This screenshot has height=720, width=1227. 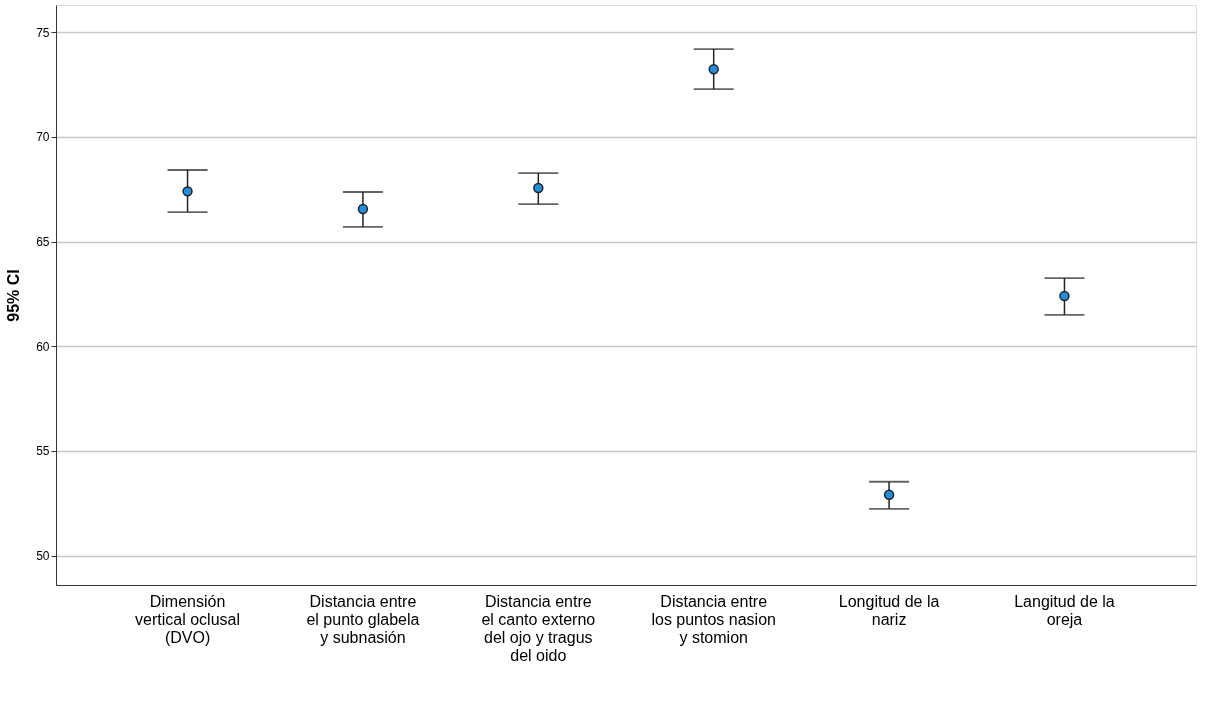 I want to click on y-axis-title: 95% CI, so click(x=14, y=295).